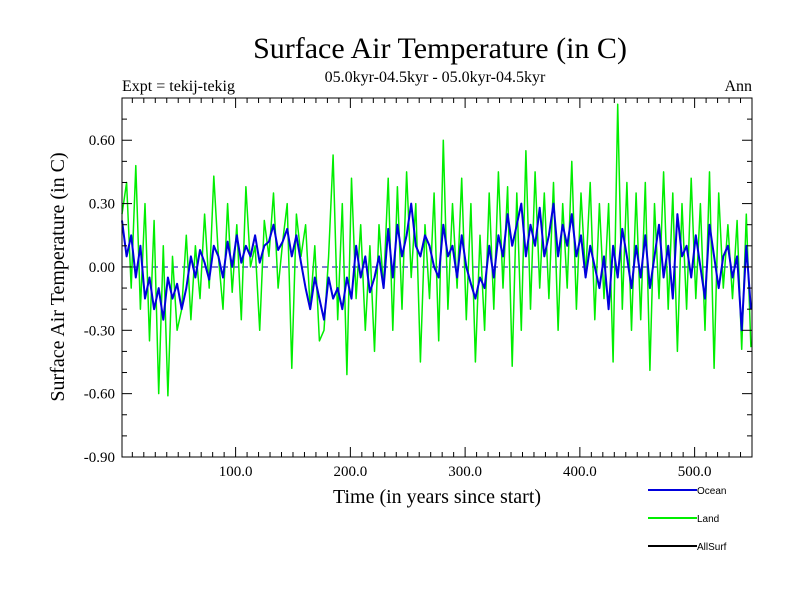  Describe the element at coordinates (102, 268) in the screenshot. I see `y-tick-label: 0.00` at that location.